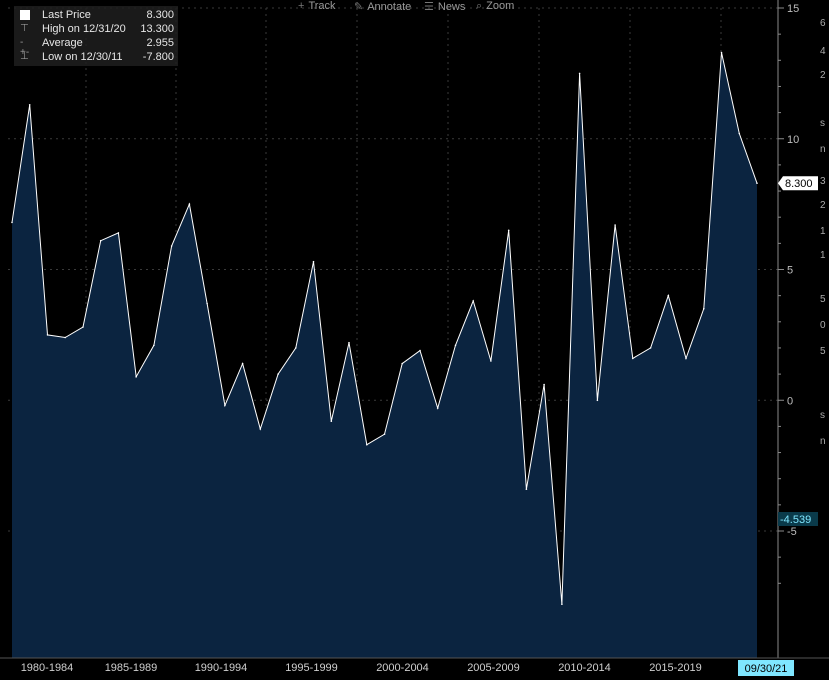 The height and width of the screenshot is (680, 829). I want to click on edge-cut-char: 3, so click(823, 181).